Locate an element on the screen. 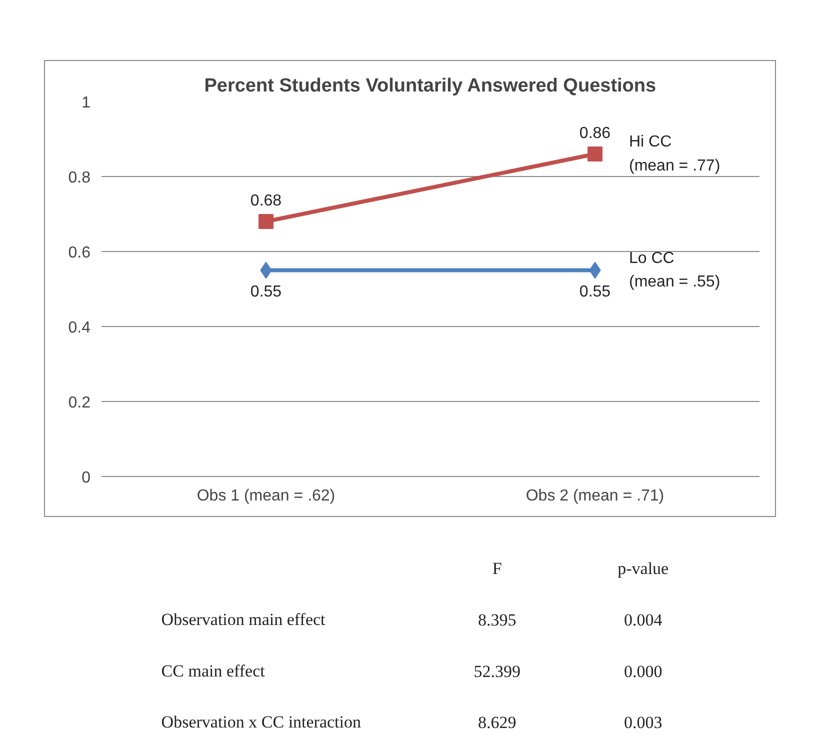 The height and width of the screenshot is (755, 819). x-tick-label: Obs 1 (mean = .62) is located at coordinates (266, 496).